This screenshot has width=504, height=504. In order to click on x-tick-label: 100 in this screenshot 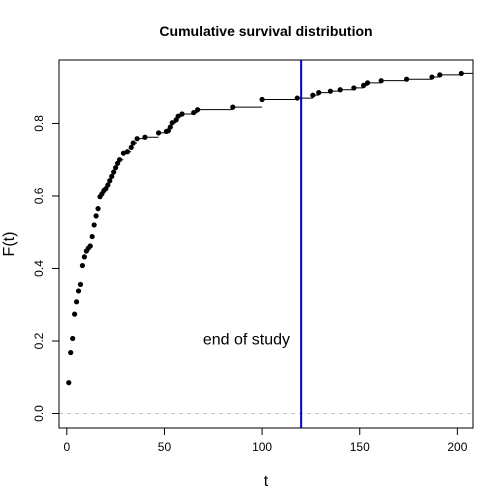, I will do `click(262, 447)`.